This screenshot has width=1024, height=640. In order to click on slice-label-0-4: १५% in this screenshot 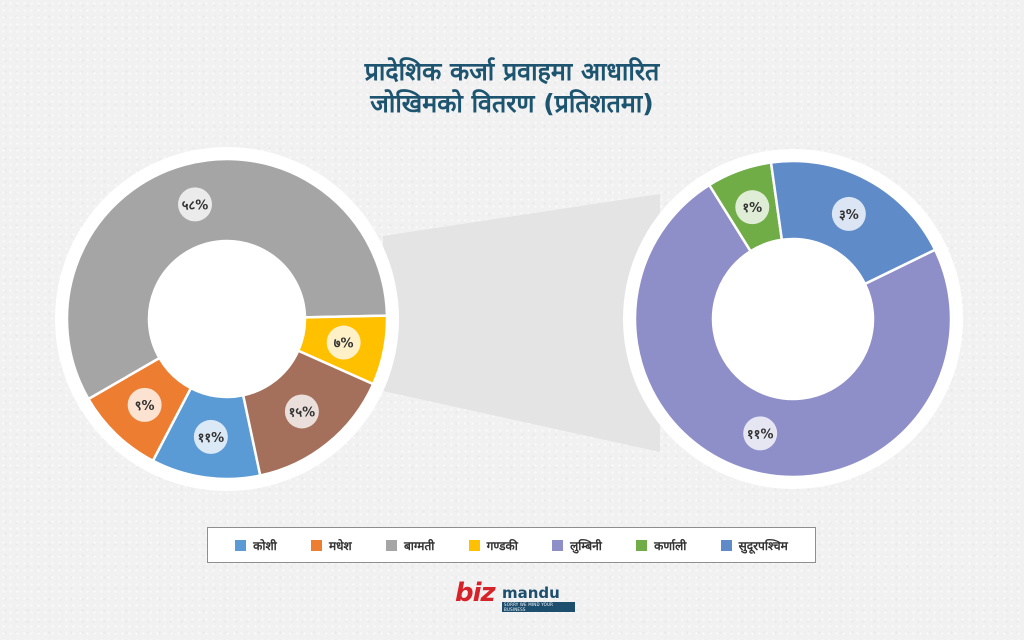, I will do `click(302, 412)`.